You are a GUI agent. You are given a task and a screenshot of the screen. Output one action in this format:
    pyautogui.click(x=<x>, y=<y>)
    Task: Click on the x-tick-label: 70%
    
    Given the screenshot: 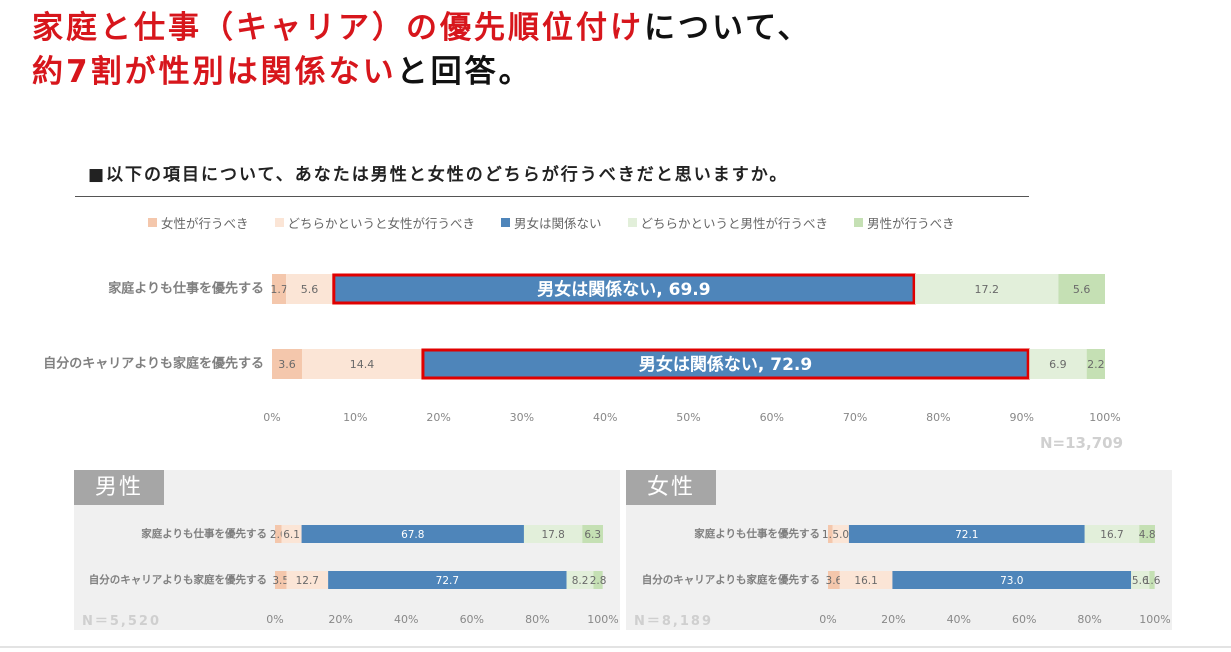 What is the action you would take?
    pyautogui.click(x=855, y=417)
    